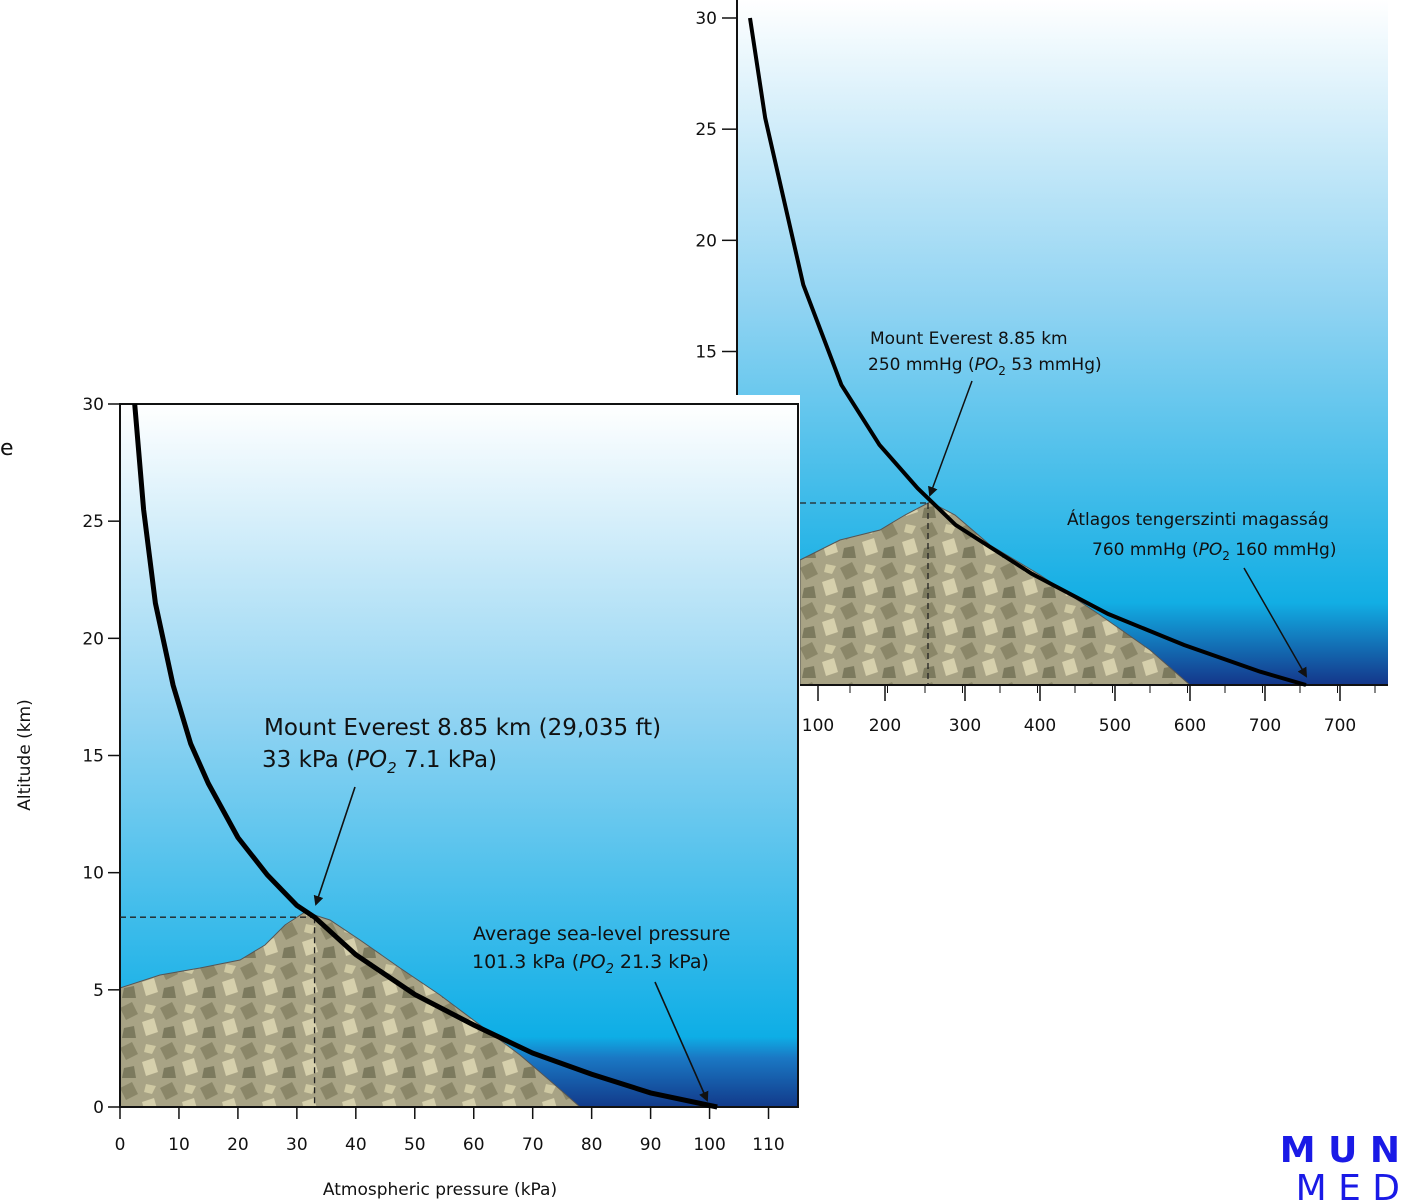 The height and width of the screenshot is (1202, 1406). What do you see at coordinates (1340, 1150) in the screenshot?
I see `logo-line1: M U N` at bounding box center [1340, 1150].